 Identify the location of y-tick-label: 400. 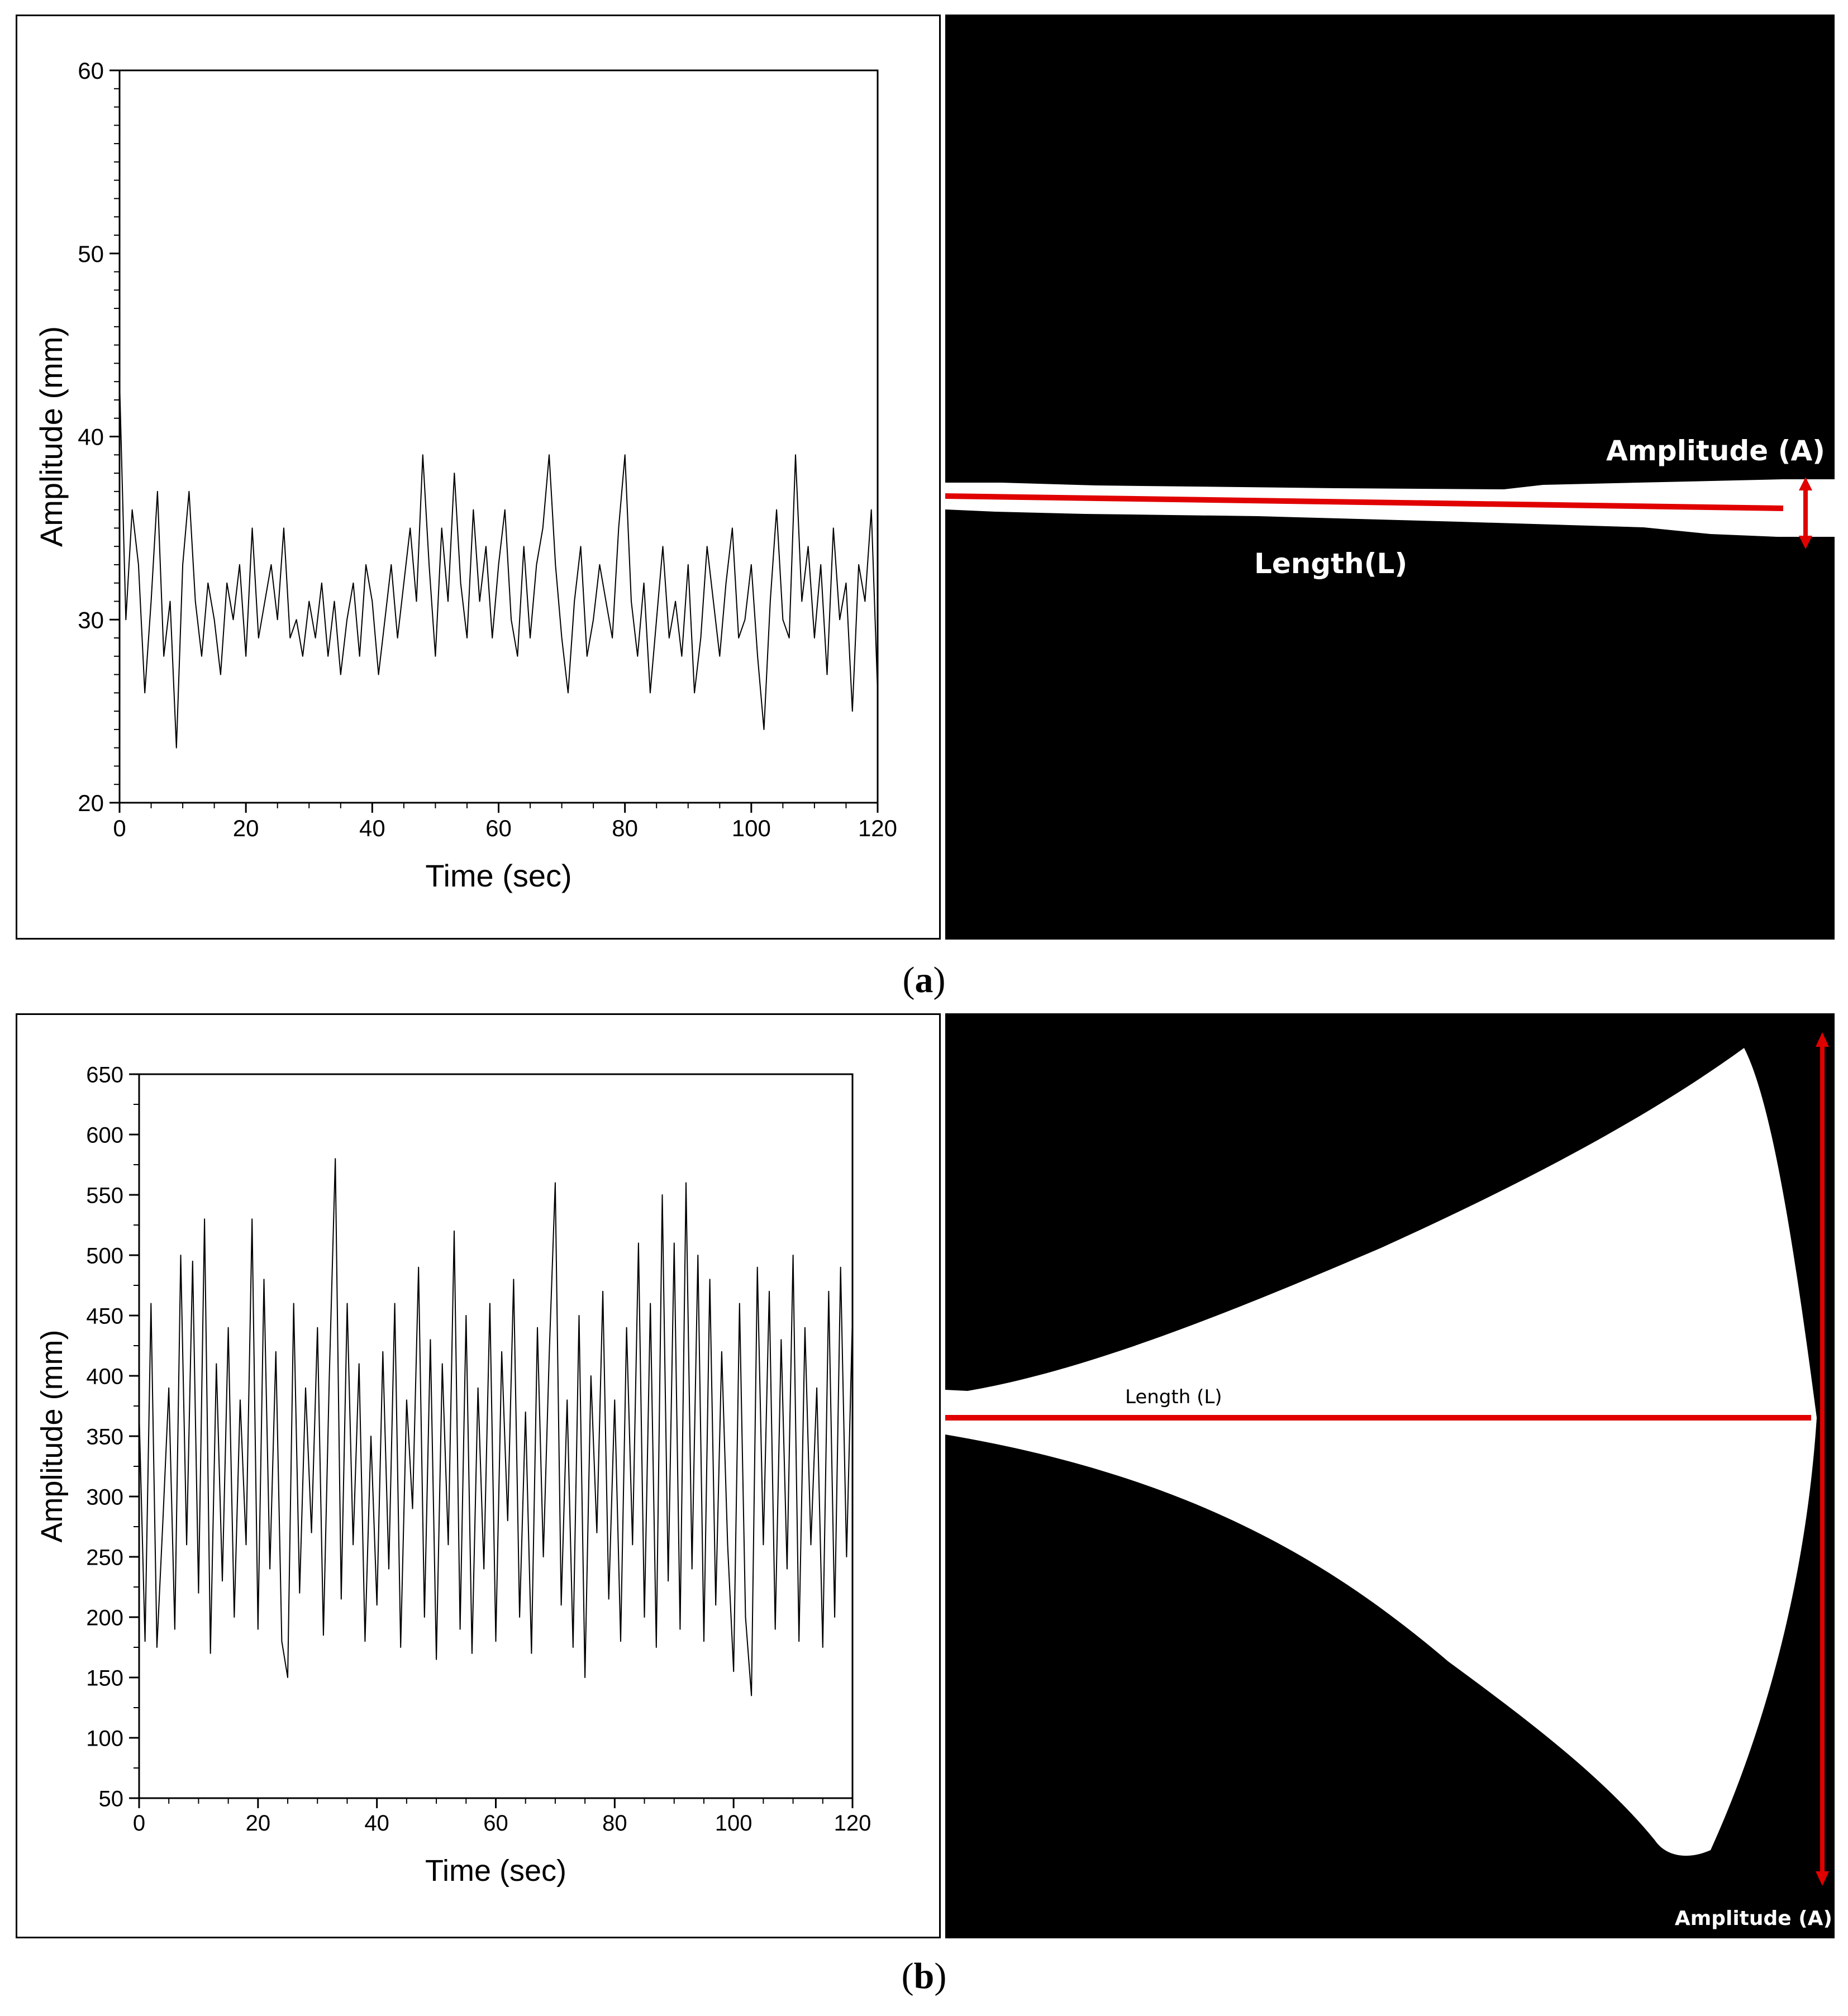
(104, 1376).